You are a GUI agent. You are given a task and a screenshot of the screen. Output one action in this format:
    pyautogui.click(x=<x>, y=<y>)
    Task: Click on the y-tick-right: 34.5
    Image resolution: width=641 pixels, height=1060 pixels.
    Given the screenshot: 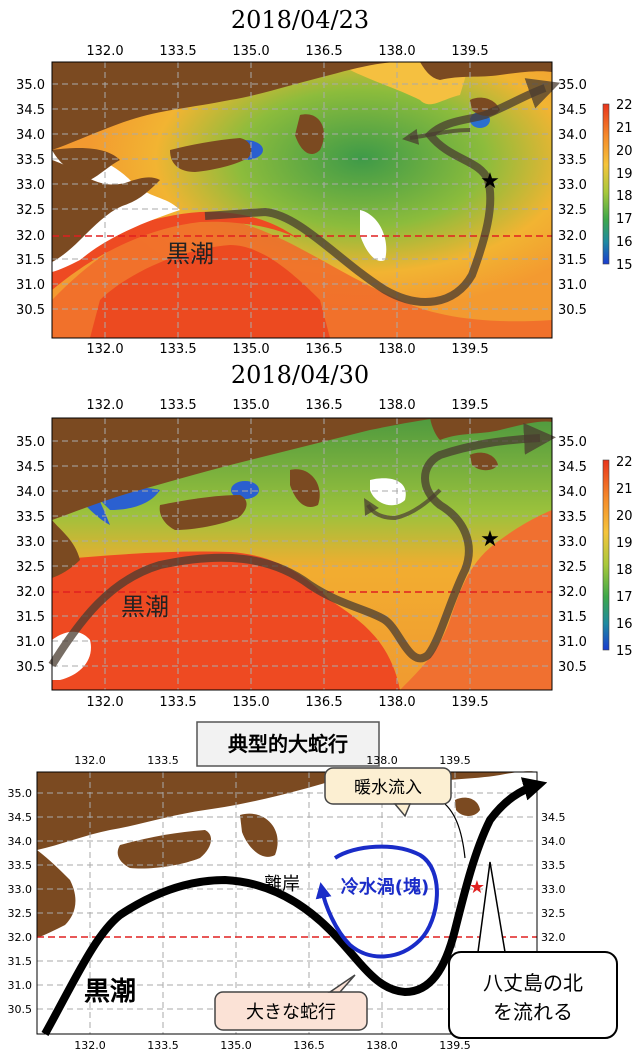 What is the action you would take?
    pyautogui.click(x=572, y=110)
    